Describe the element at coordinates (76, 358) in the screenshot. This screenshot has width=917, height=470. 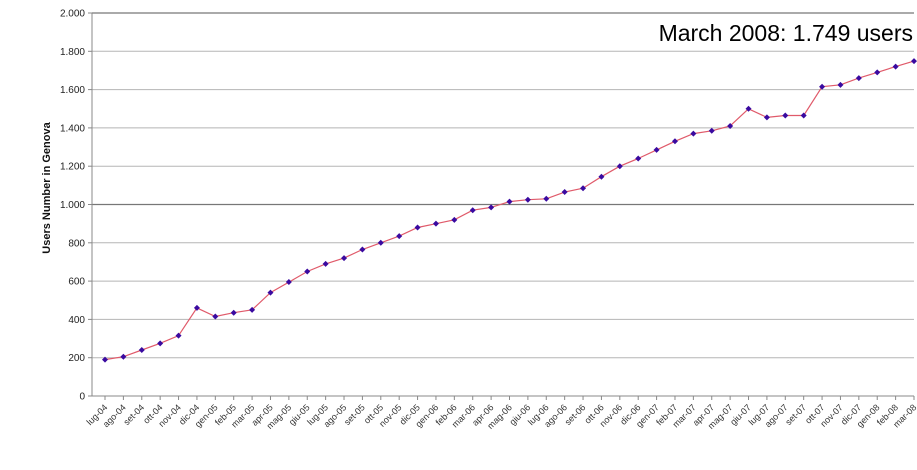
I see `y-tick-label: 200` at that location.